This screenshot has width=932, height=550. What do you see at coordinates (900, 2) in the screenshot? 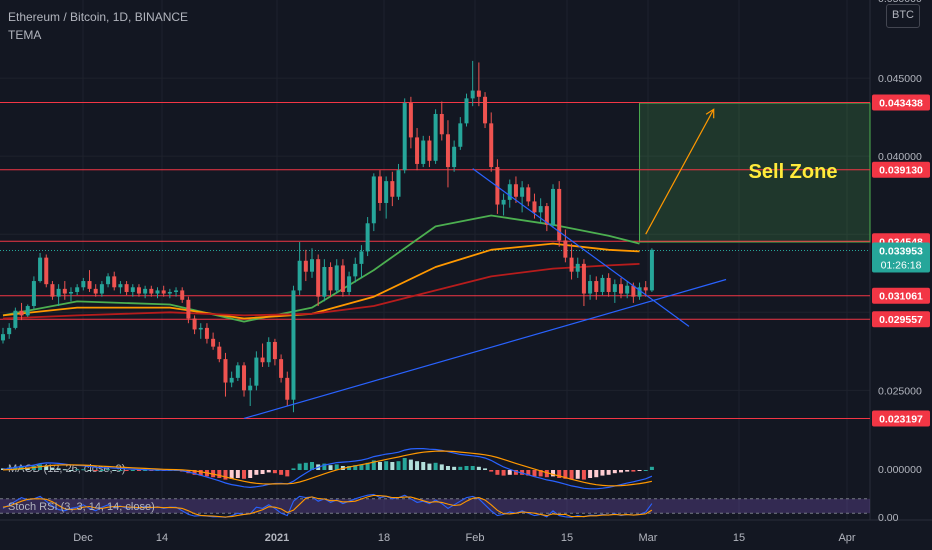
I see `price-tick: 0.050000` at bounding box center [900, 2].